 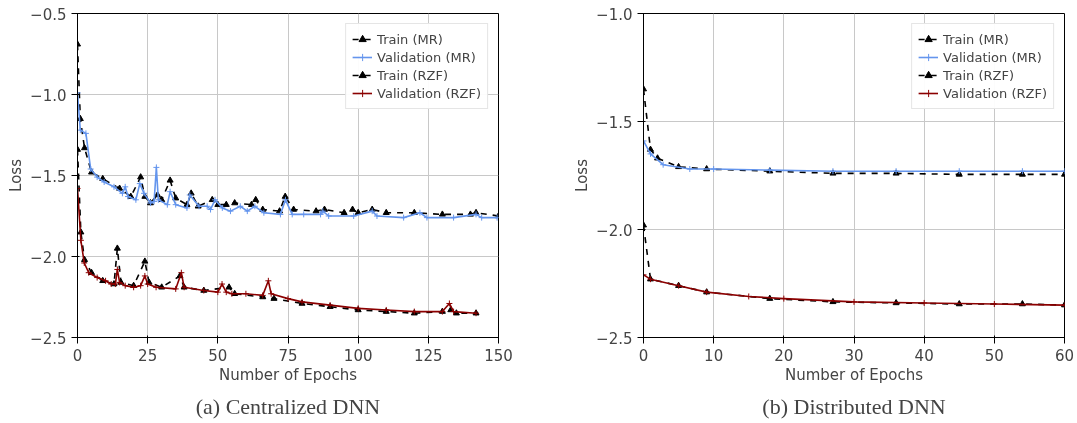 What do you see at coordinates (1064, 355) in the screenshot?
I see `x-tick-label: 60` at bounding box center [1064, 355].